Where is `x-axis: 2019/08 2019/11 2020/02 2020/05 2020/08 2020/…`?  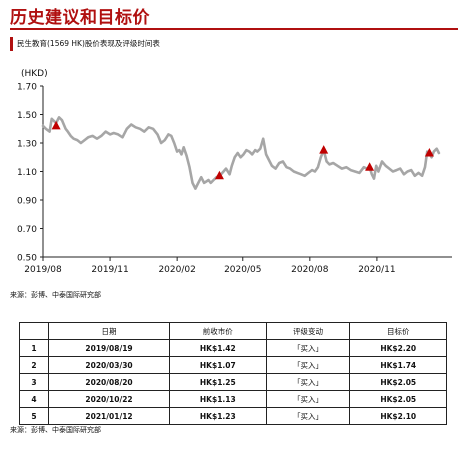 x-axis: 2019/08 2019/11 2020/02 2020/05 2020/08 2020/… is located at coordinates (238, 265).